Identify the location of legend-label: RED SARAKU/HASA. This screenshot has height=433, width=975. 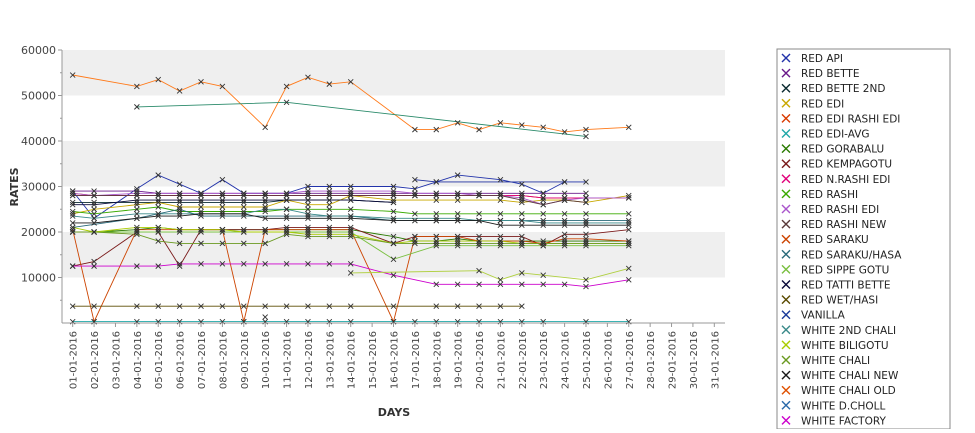
(851, 255).